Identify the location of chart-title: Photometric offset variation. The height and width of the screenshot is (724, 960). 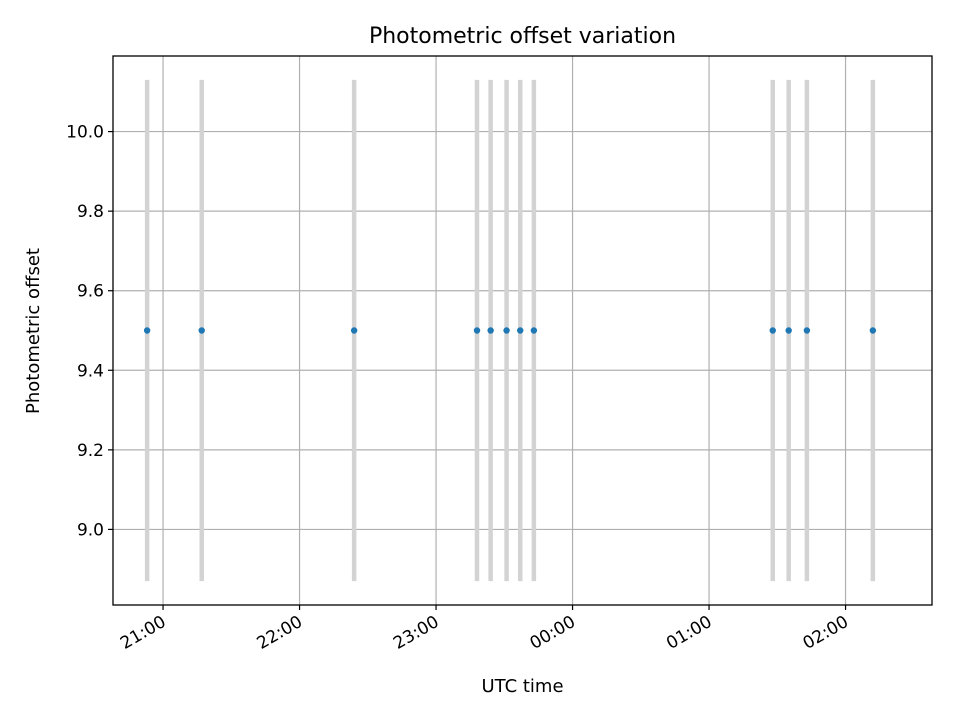
(522, 36).